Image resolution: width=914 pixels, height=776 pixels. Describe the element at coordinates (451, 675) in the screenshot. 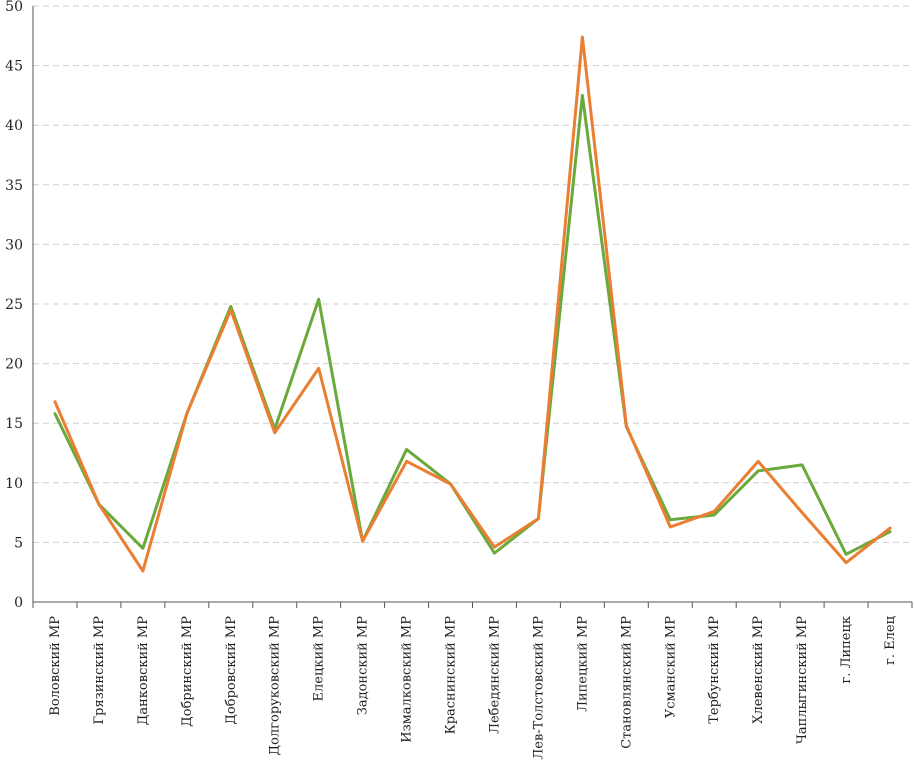

I see `x-tick-label: Краснинский МР` at that location.